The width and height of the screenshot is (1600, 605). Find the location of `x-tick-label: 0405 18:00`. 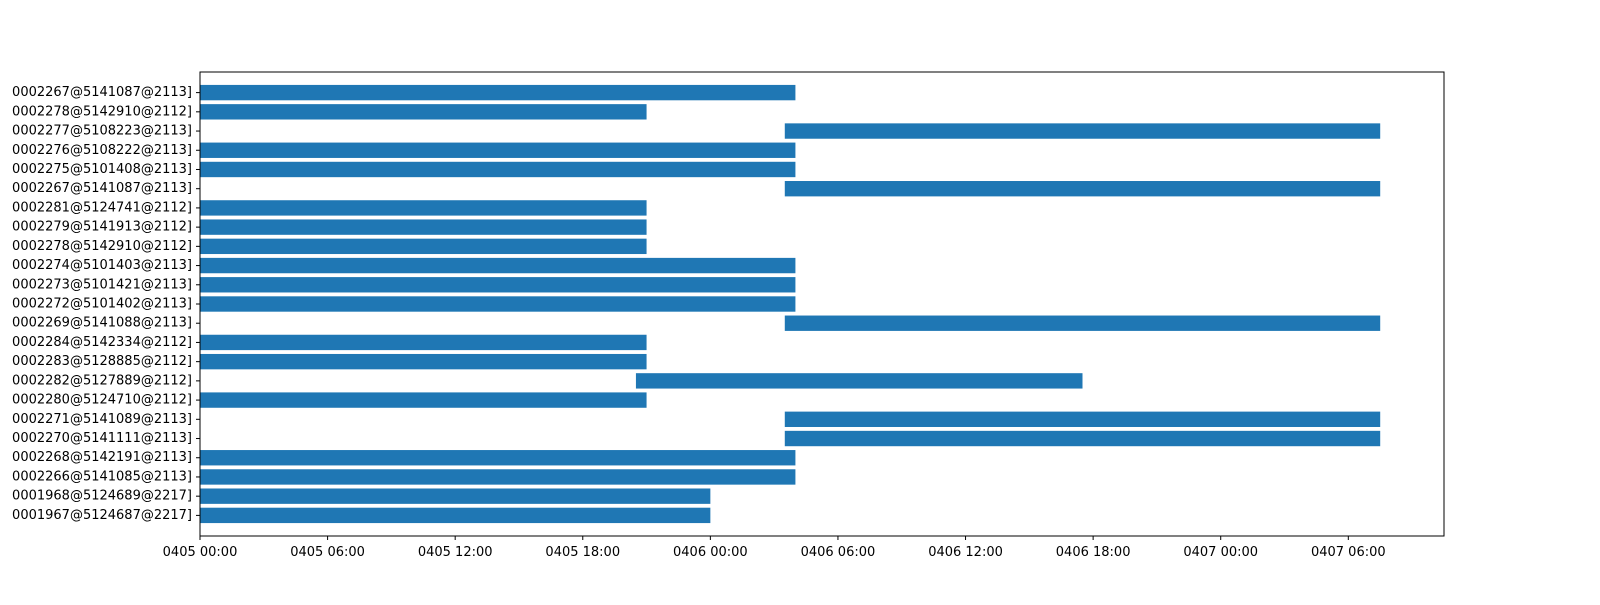

x-tick-label: 0405 18:00 is located at coordinates (582, 552).